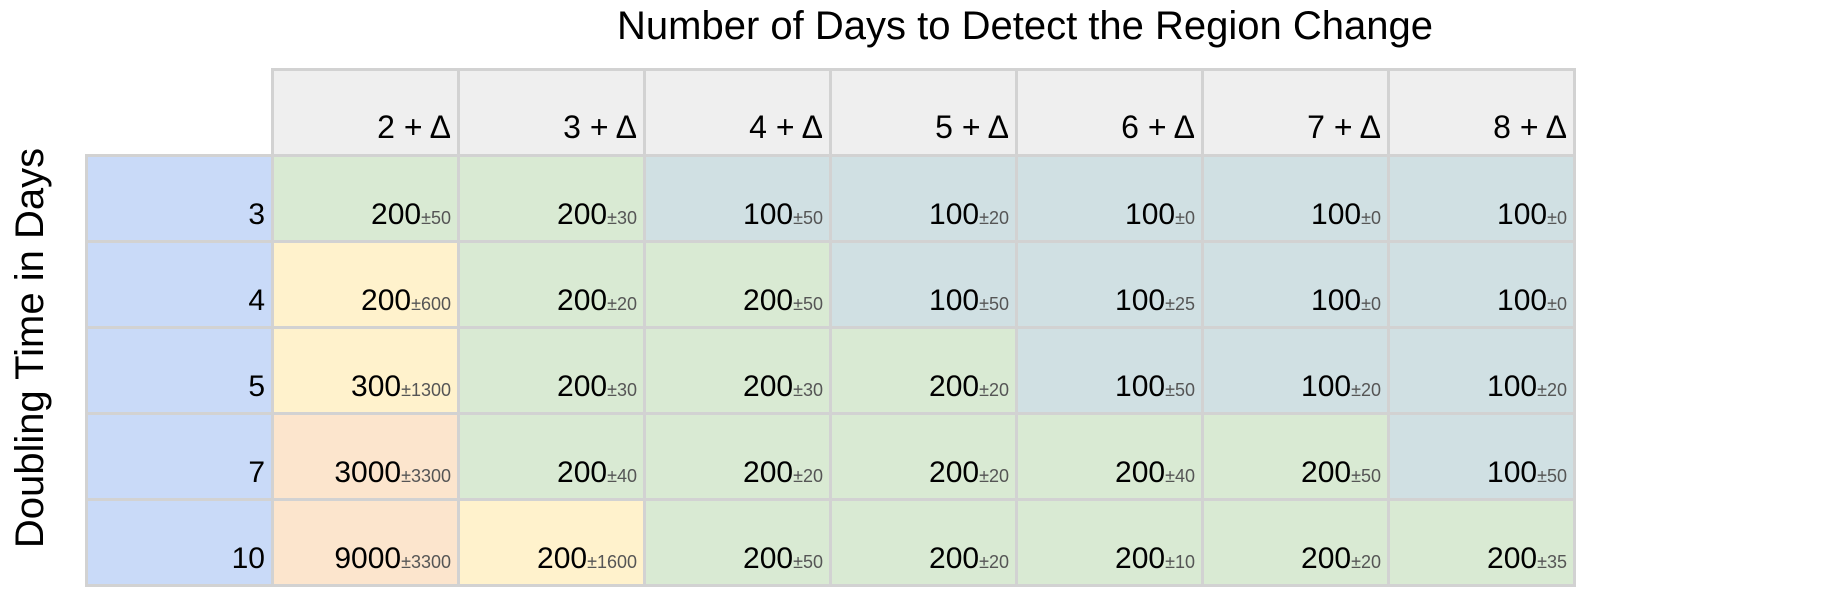 Image resolution: width=1841 pixels, height=590 pixels. Describe the element at coordinates (426, 390) in the screenshot. I see `cell-error: ±1300` at that location.